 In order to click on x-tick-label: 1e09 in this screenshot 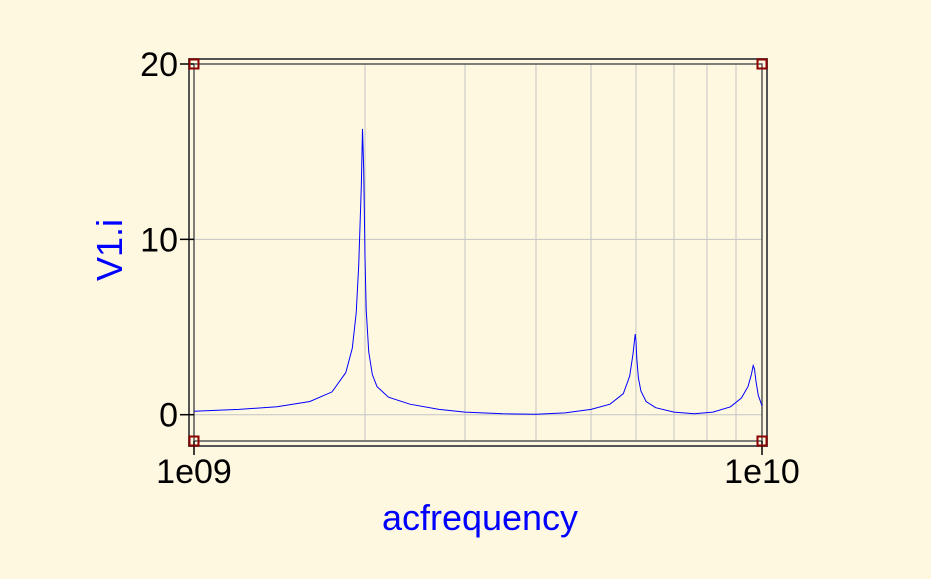, I will do `click(194, 472)`.